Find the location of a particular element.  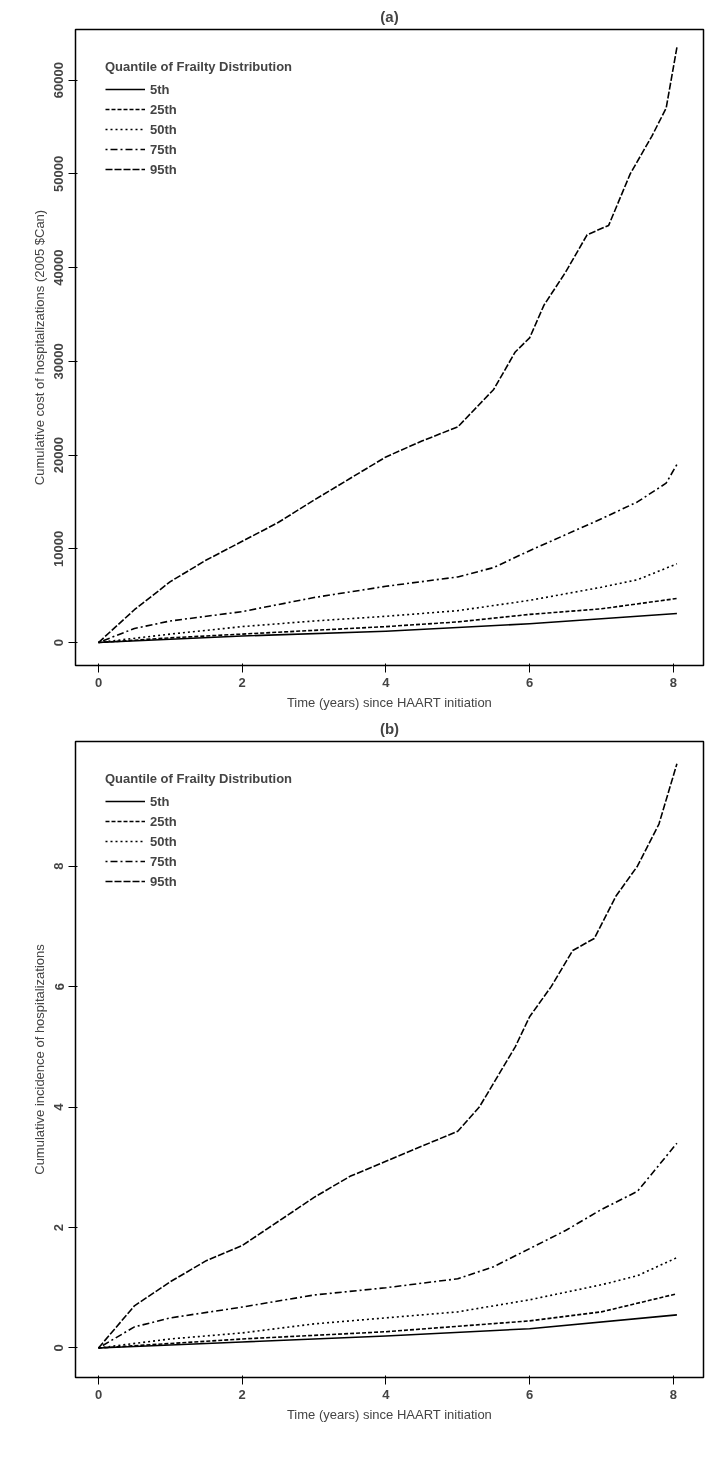

y-tick-label: 8 is located at coordinates (59, 866).